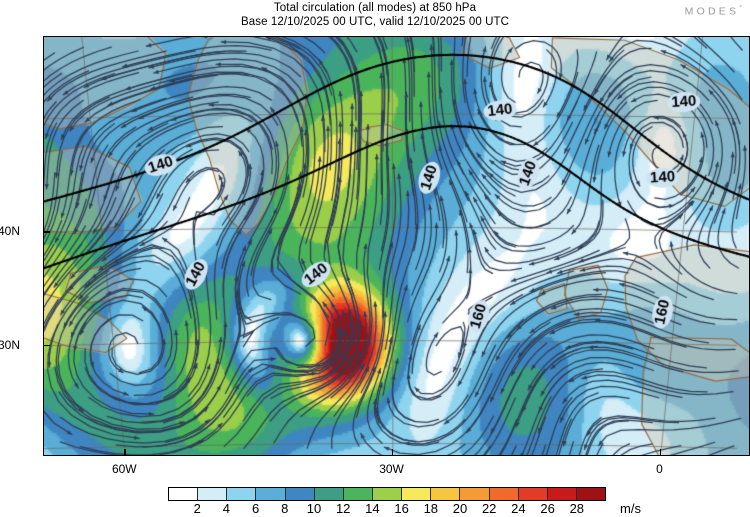 This screenshot has height=517, width=750. I want to click on colorbar-tick-16: 16, so click(401, 508).